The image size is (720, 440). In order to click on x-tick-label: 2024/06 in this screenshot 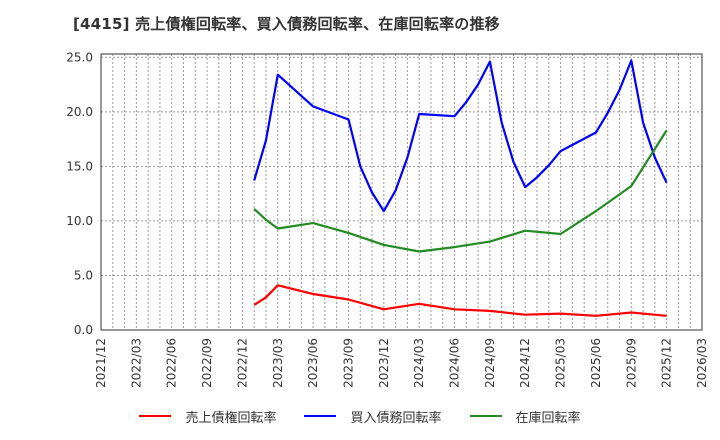, I will do `click(455, 363)`.